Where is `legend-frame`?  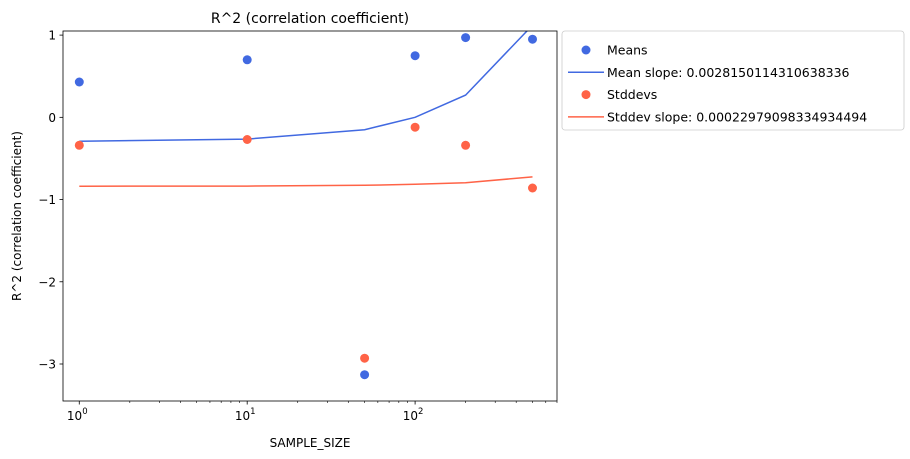 legend-frame is located at coordinates (733, 80).